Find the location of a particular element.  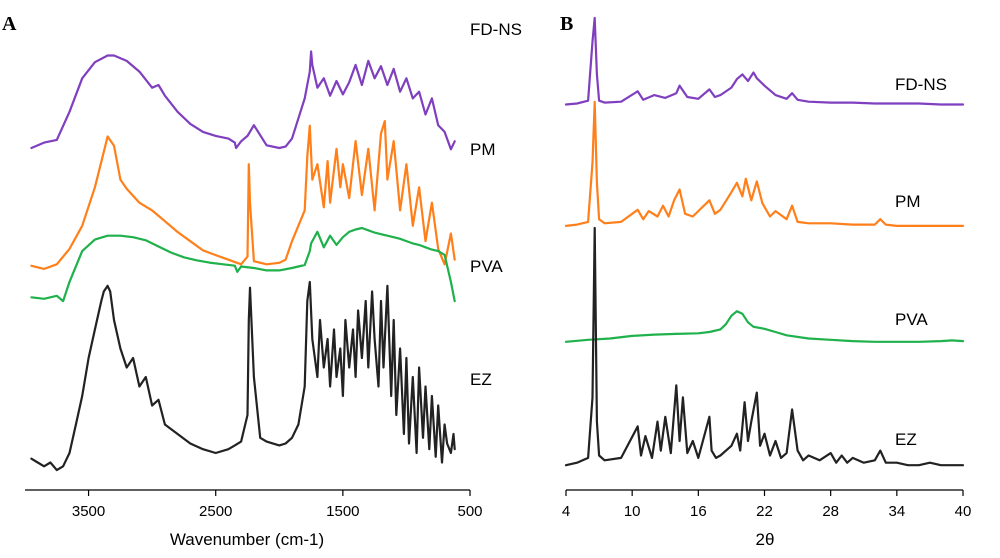

panel-a-series-pm is located at coordinates (243, 194).